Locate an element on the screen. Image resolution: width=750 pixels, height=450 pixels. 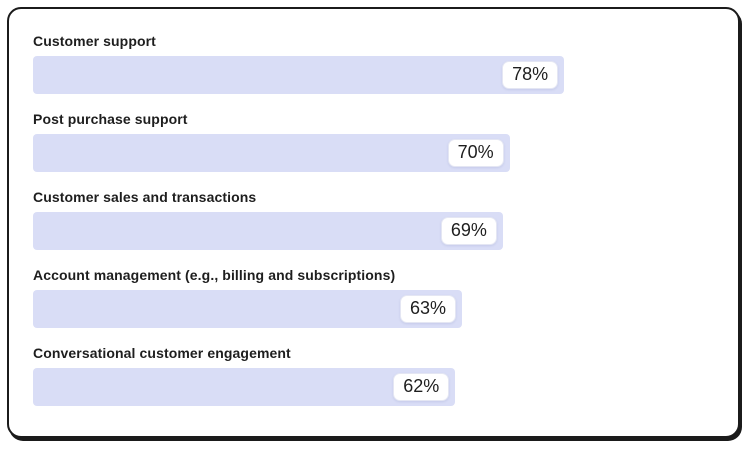
bar-row: Conversational customer engagement 62% is located at coordinates (373, 375).